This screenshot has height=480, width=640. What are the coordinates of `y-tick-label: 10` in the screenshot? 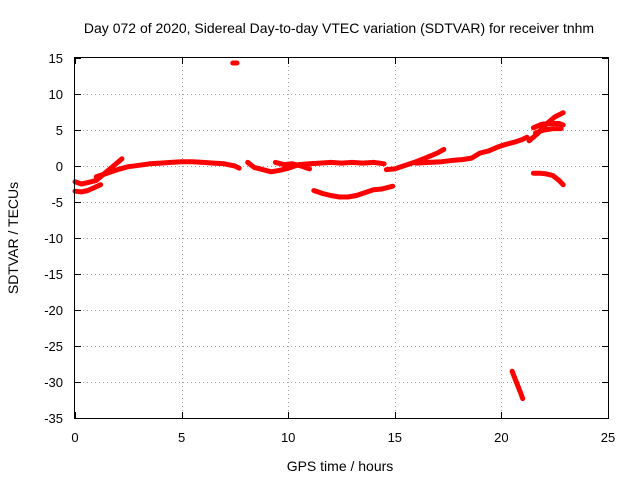 It's located at (56, 94).